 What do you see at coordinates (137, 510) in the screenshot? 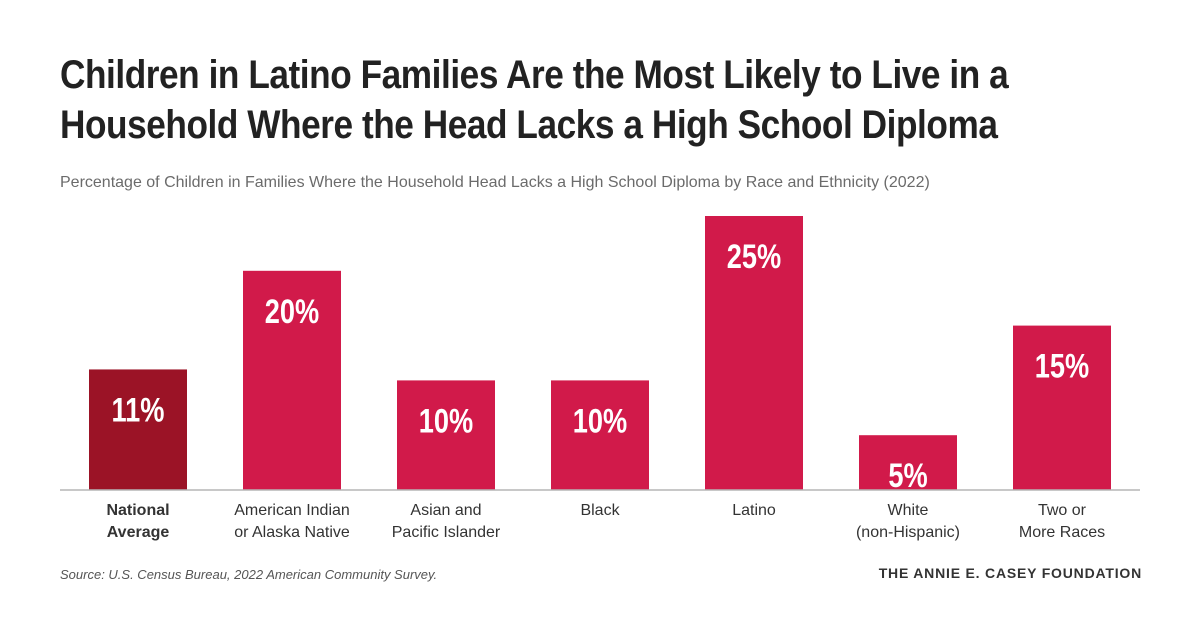
I see `category-label: National` at bounding box center [137, 510].